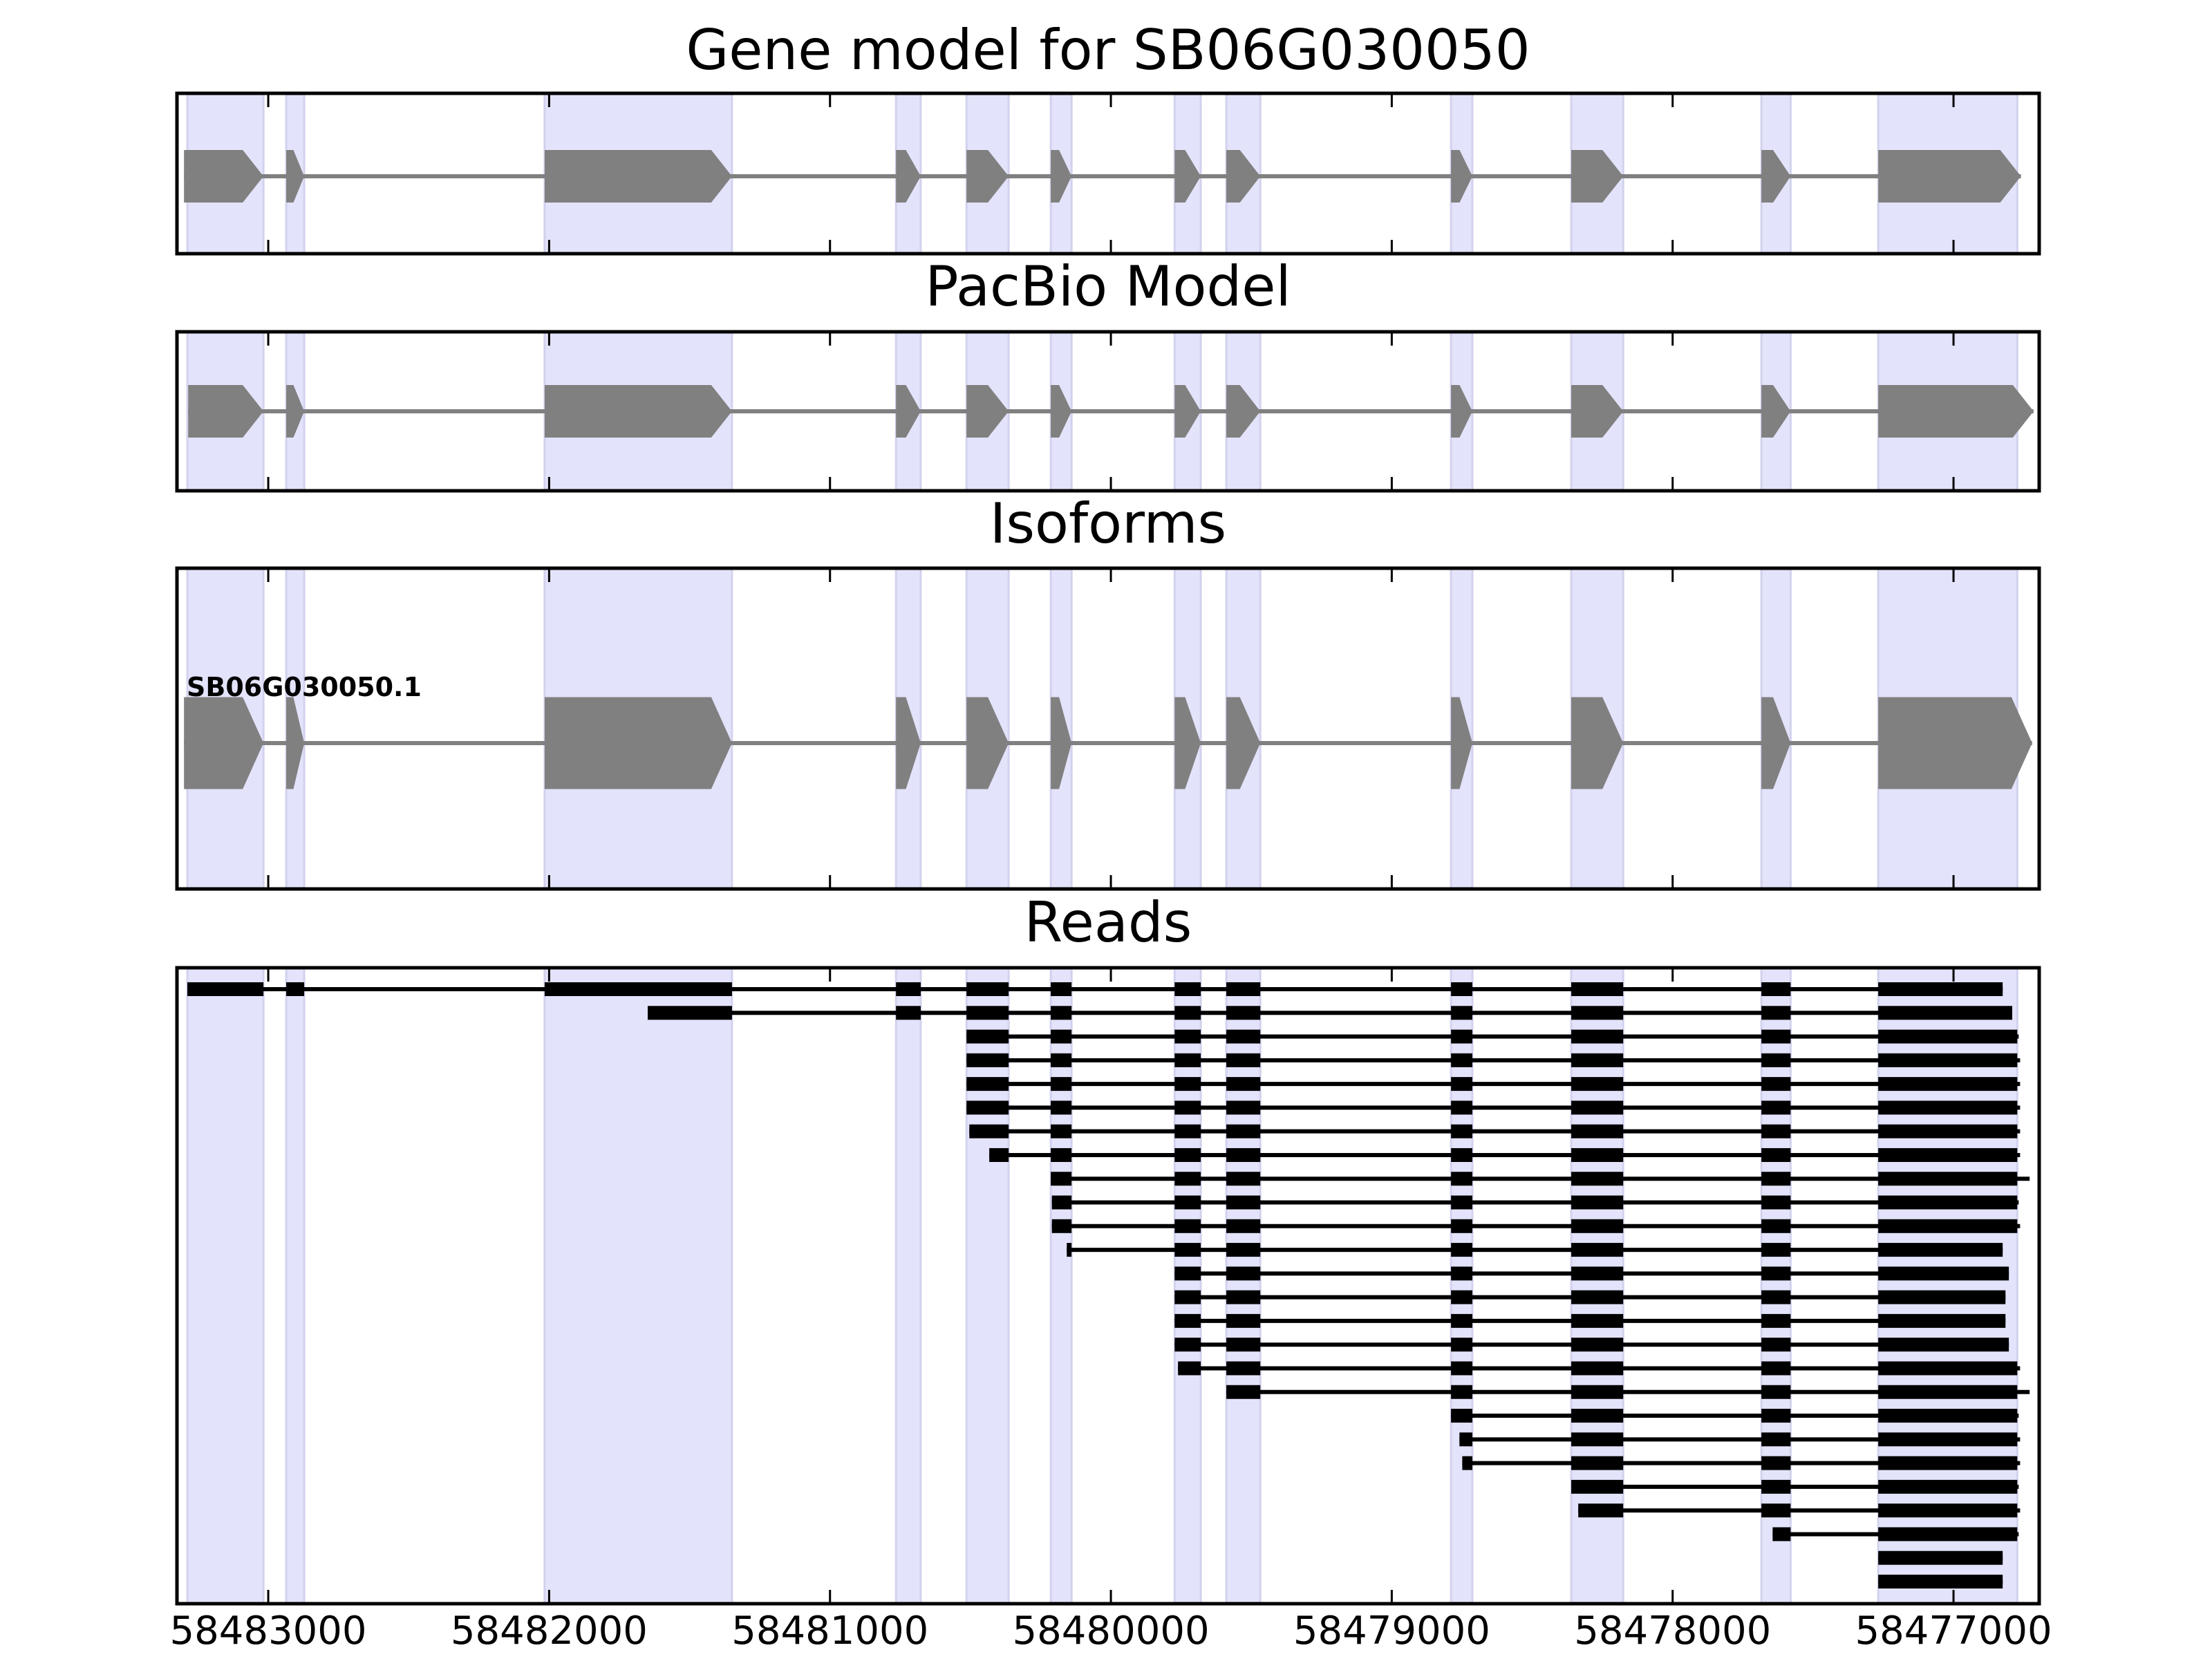 The width and height of the screenshot is (2212, 1659). I want to click on x-tick-label: 58483000, so click(268, 1631).